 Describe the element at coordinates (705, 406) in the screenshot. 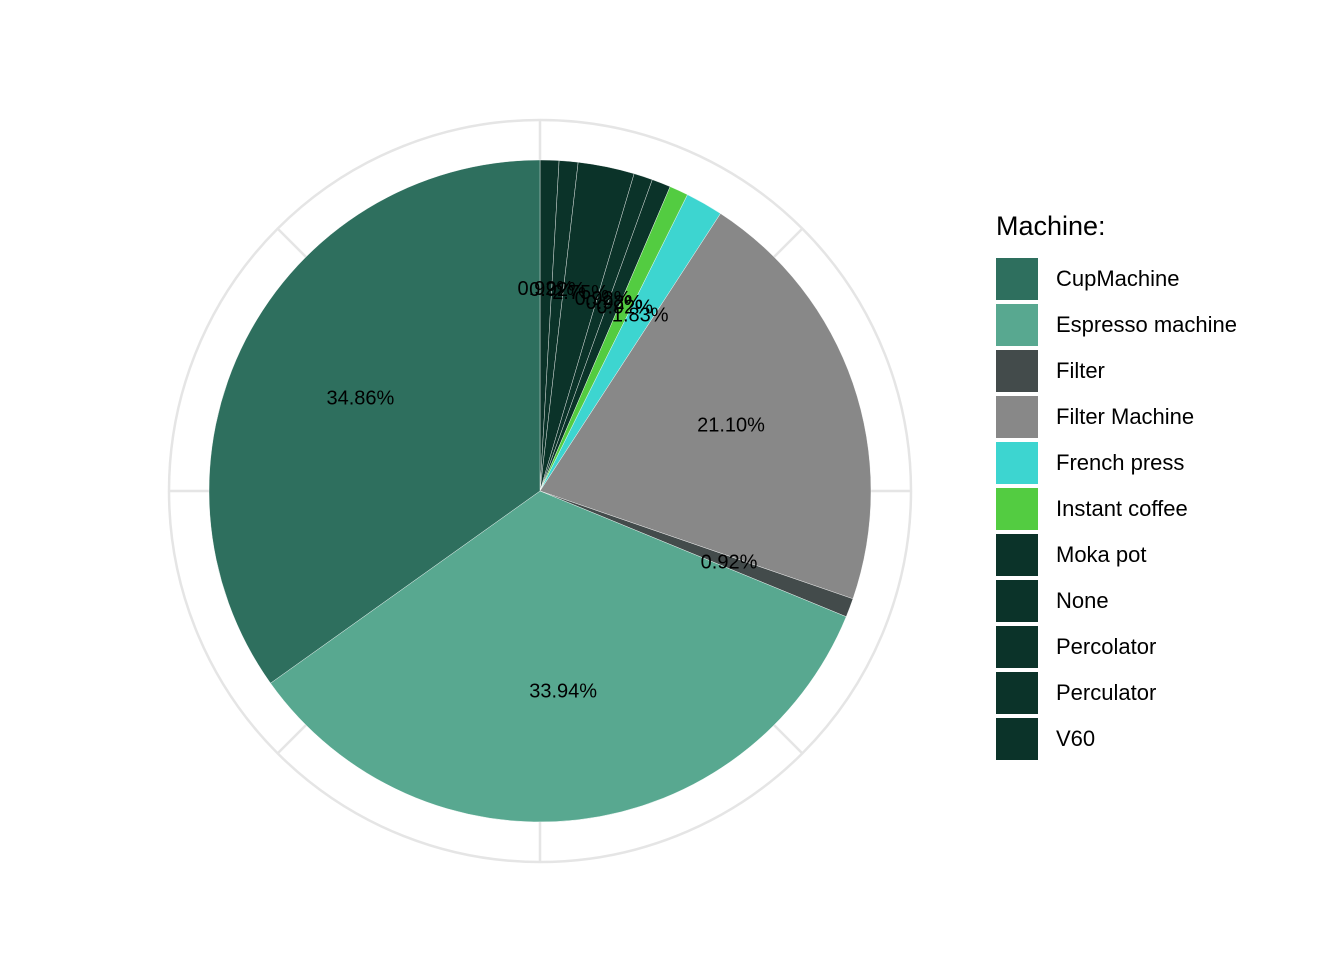

I see `slice-filter-machine` at that location.